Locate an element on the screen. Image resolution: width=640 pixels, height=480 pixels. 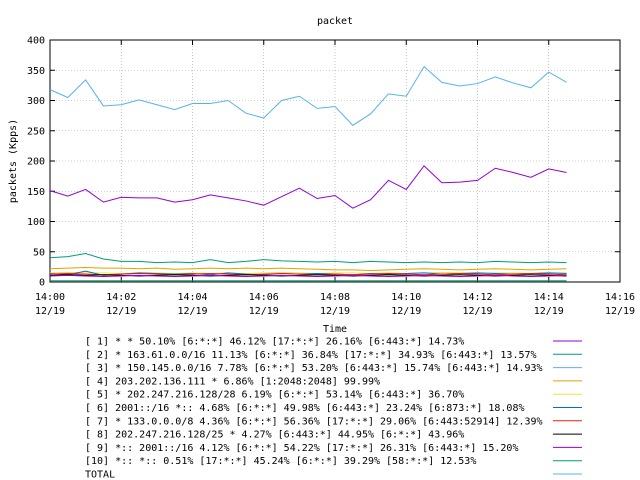
y-tick-label: 200 is located at coordinates (36, 162).